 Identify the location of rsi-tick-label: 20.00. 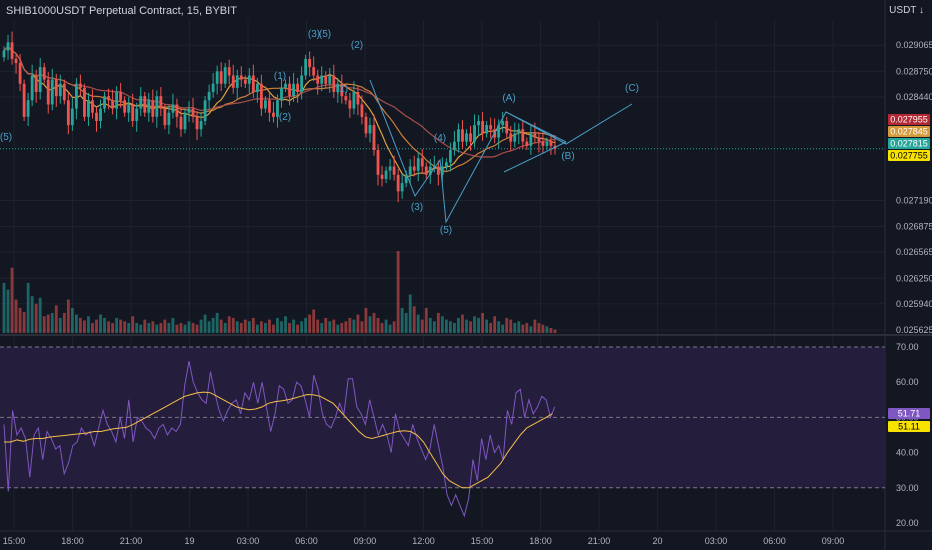
(907, 523).